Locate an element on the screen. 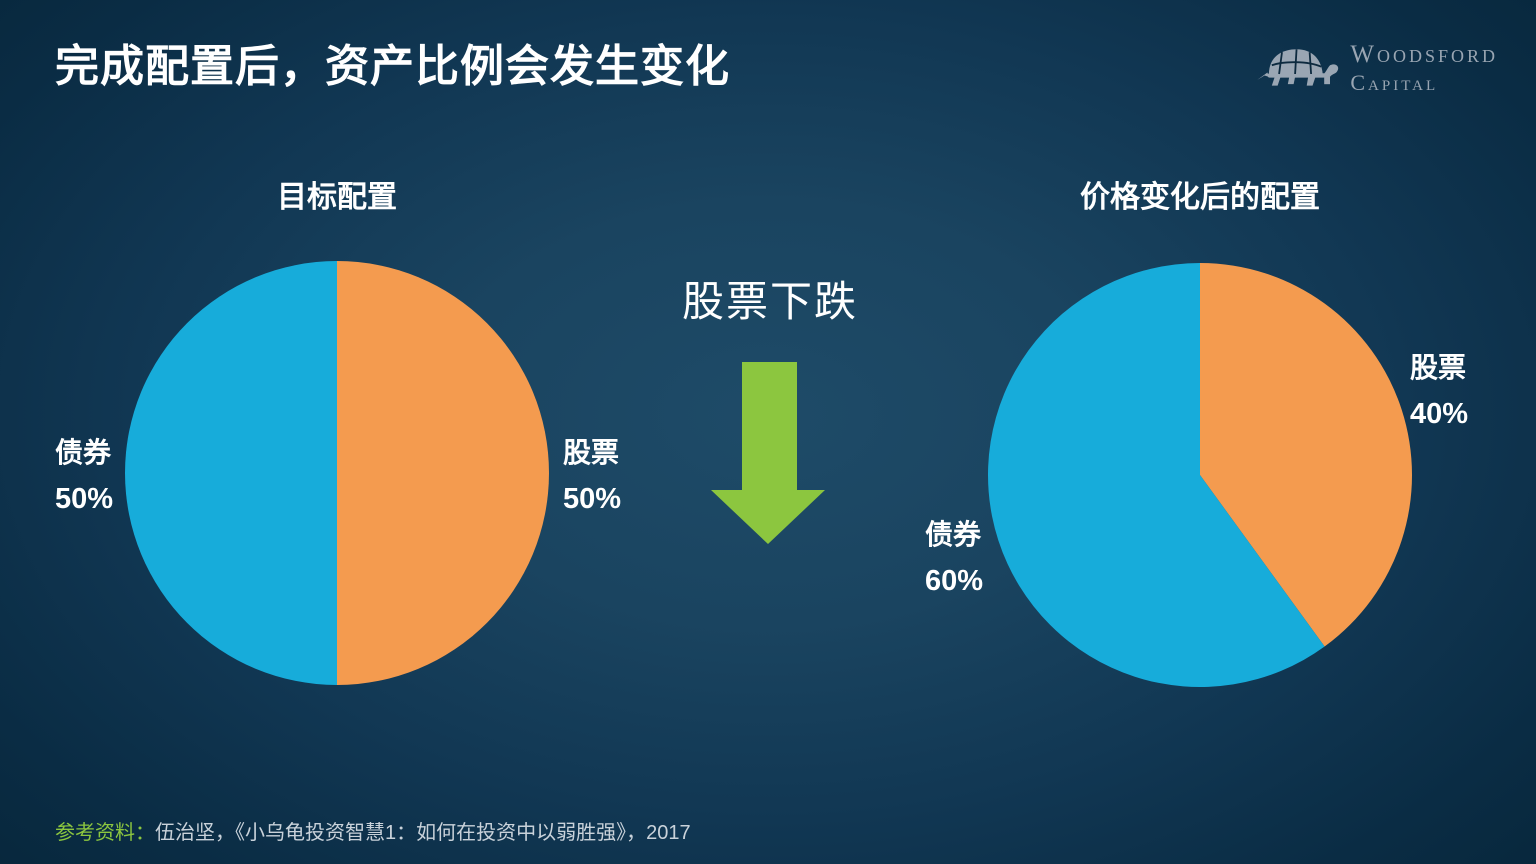 The height and width of the screenshot is (864, 1536). target-allocation-pie-chart is located at coordinates (337, 473).